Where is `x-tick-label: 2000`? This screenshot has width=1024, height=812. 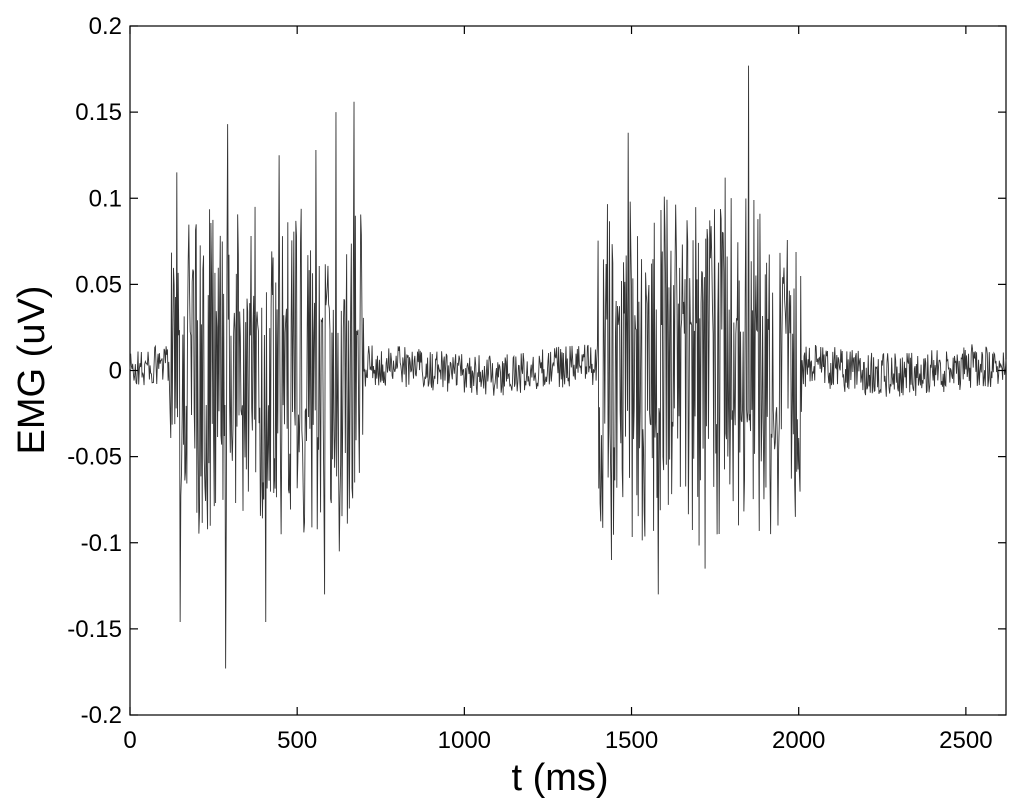
x-tick-label: 2000 is located at coordinates (798, 740).